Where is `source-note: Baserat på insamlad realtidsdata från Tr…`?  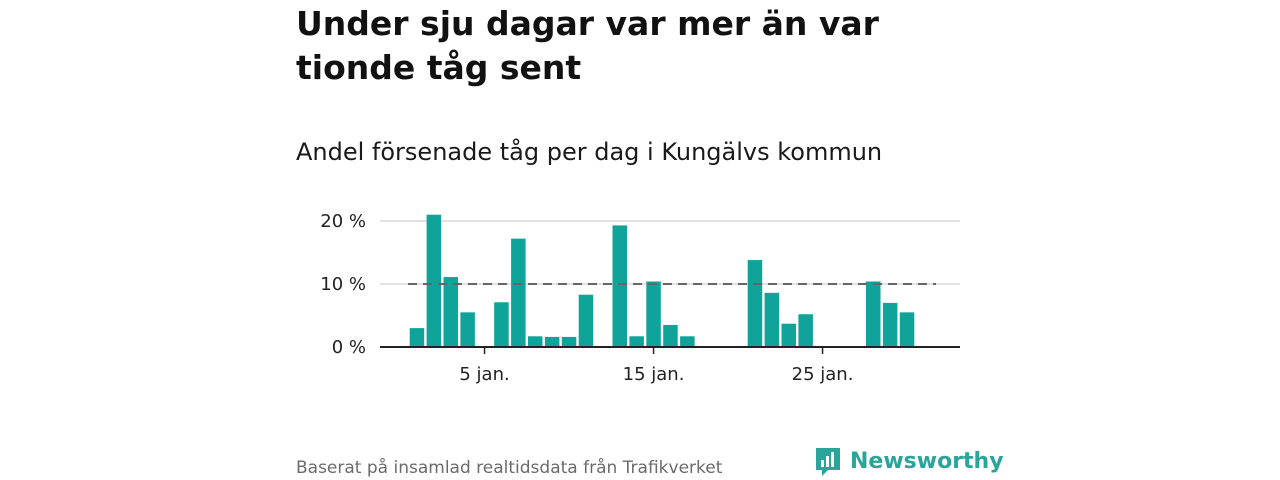 source-note: Baserat på insamlad realtidsdata från Tr… is located at coordinates (509, 468).